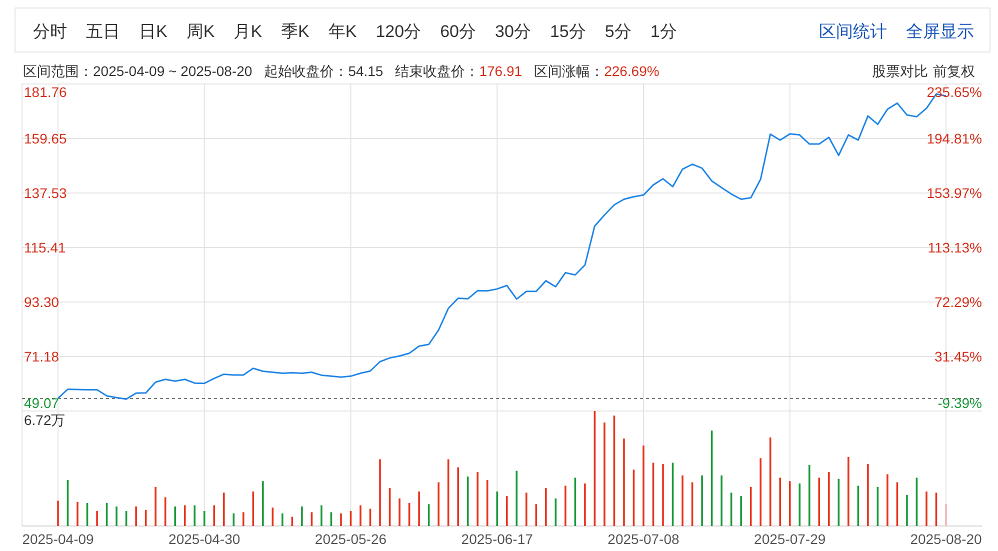 Image resolution: width=998 pixels, height=551 pixels. I want to click on annotation: 6.72万, so click(45, 420).